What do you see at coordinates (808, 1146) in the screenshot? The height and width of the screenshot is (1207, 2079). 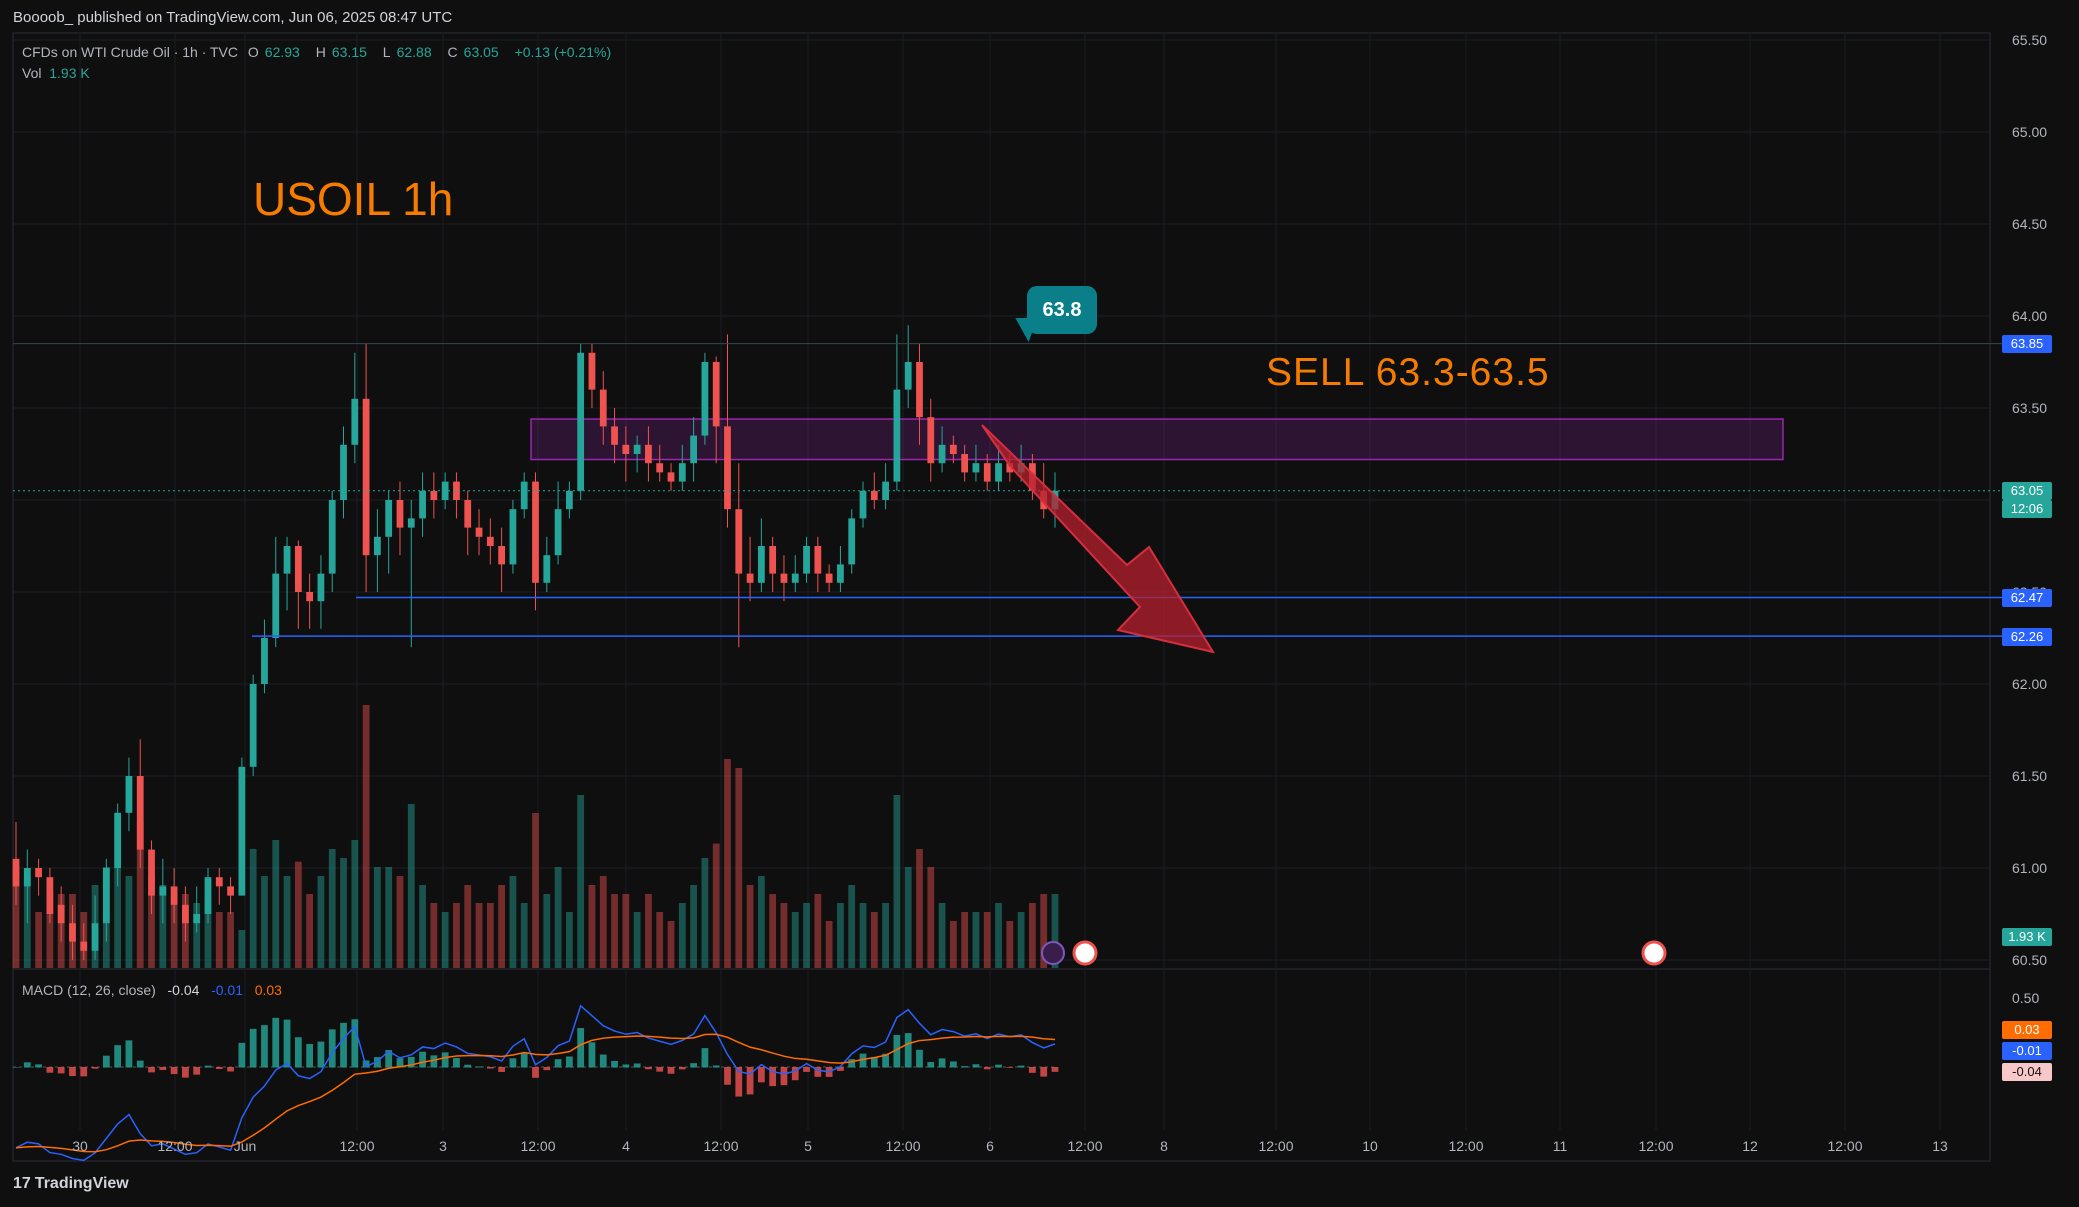 I see `time-tick-label: 5` at bounding box center [808, 1146].